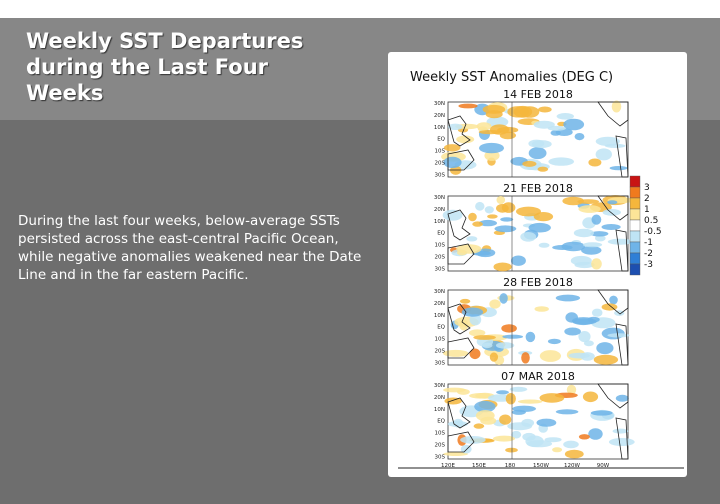  I want to click on lon-tick-label: 150E, so click(479, 466).